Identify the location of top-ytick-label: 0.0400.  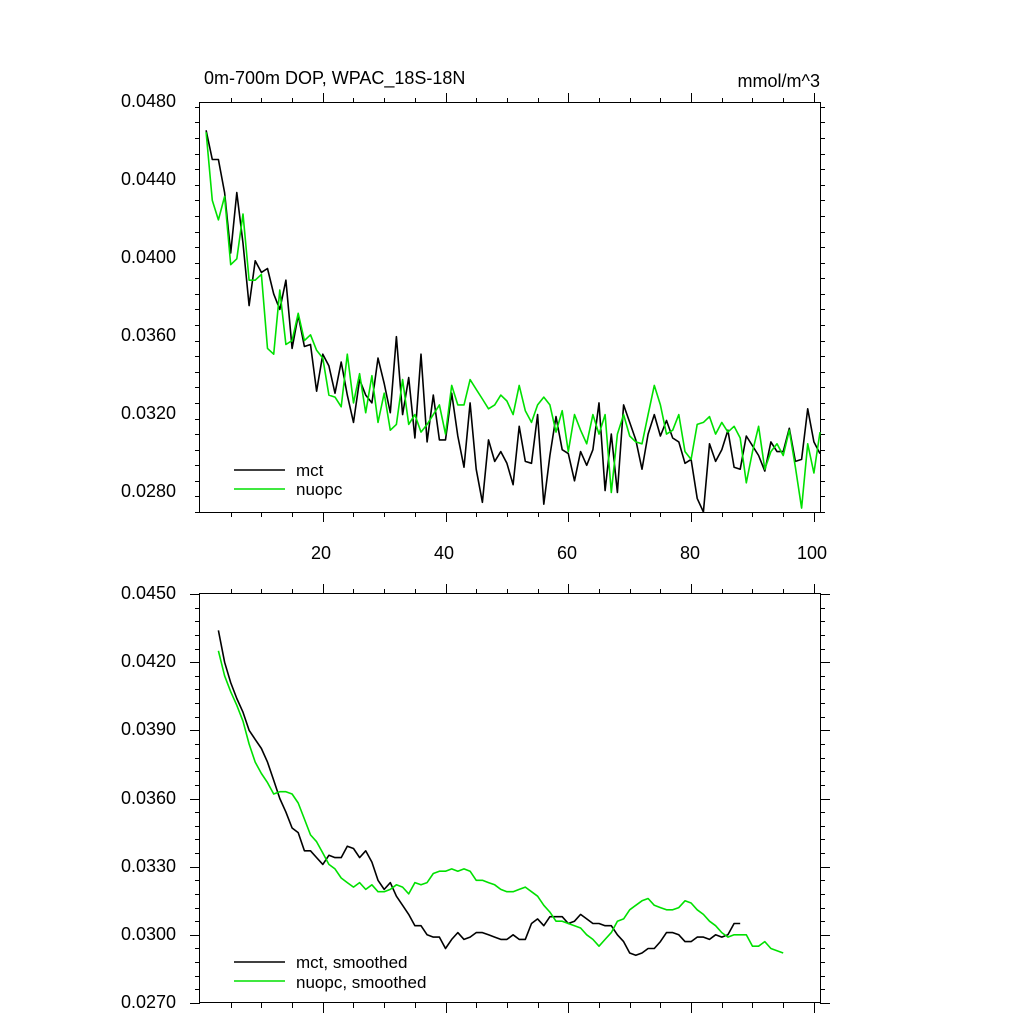
(148, 257).